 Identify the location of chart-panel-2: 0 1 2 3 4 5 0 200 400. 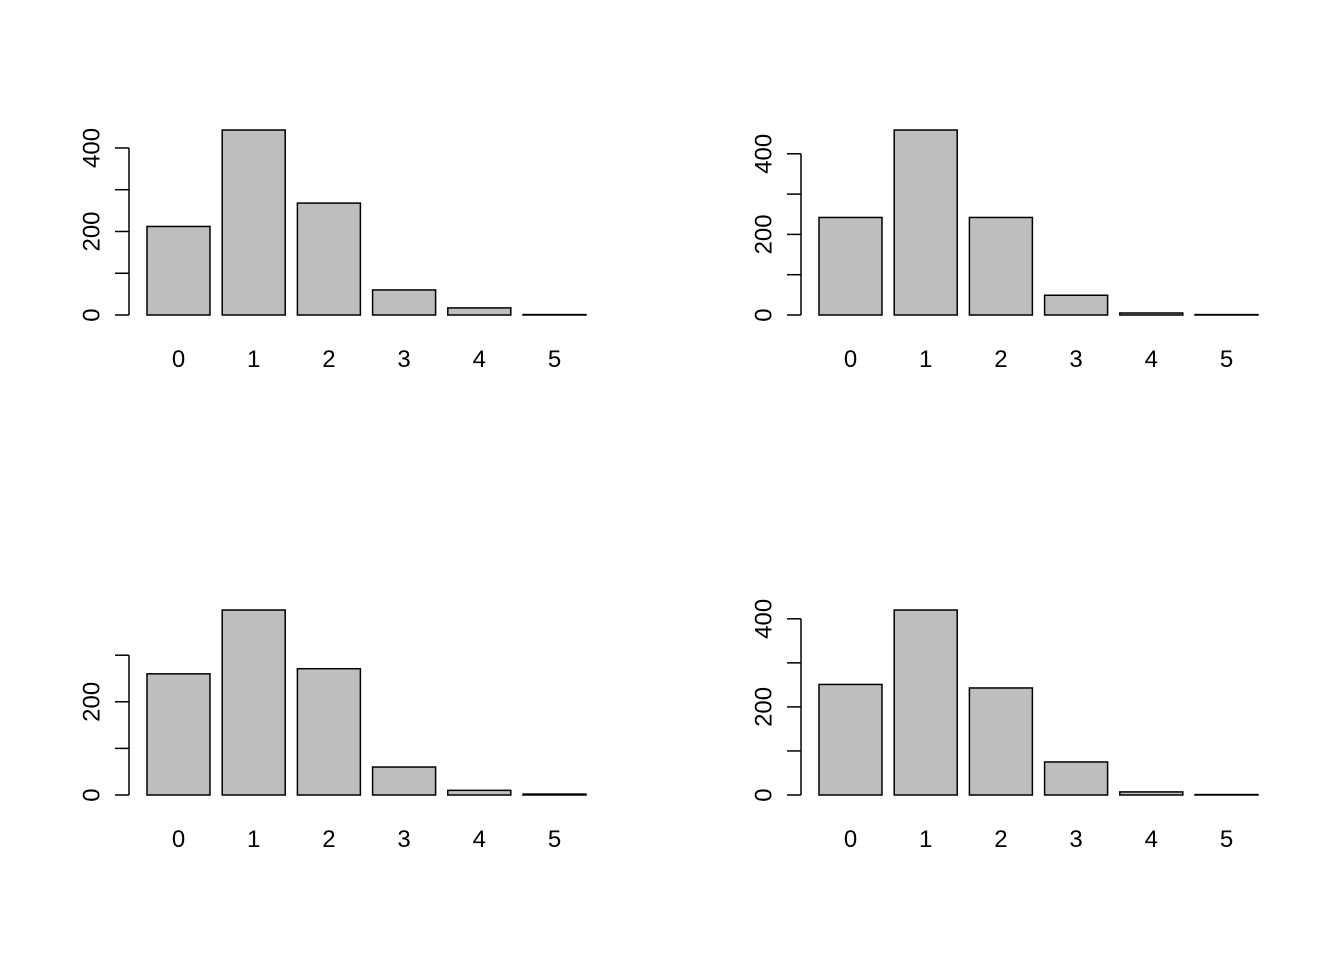
(1004, 251).